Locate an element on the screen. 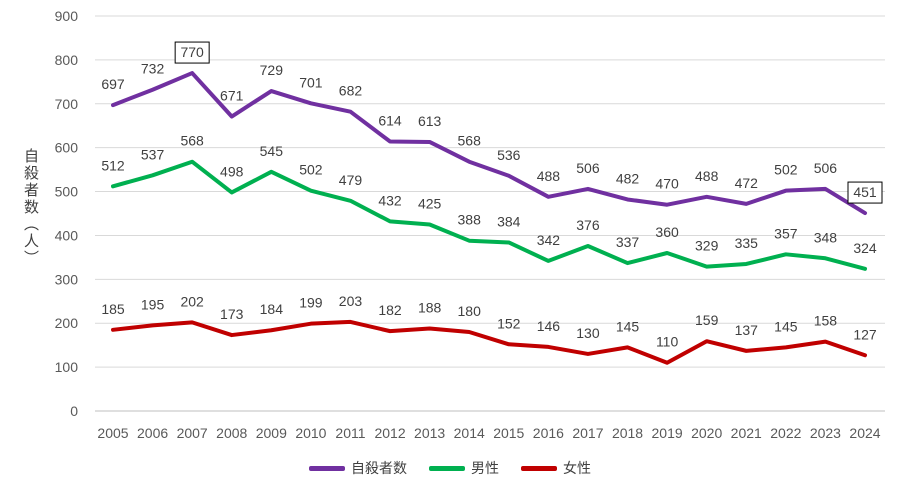 This screenshot has height=486, width=900. y-tick-label: 200 is located at coordinates (67, 323).